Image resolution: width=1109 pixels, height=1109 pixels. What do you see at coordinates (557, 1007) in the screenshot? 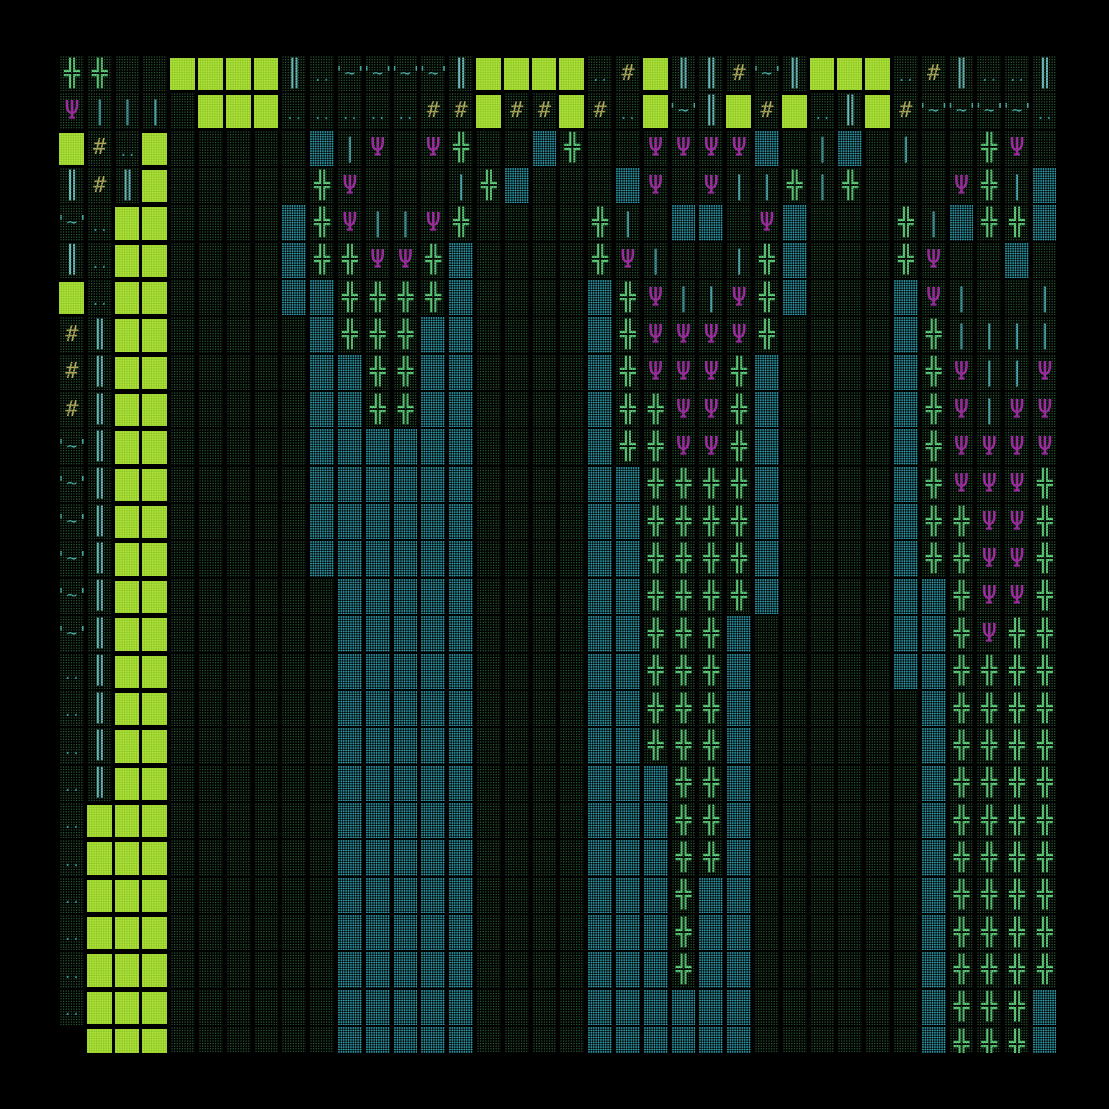
I see `map-row: .. ╬ ╬ ╬` at bounding box center [557, 1007].